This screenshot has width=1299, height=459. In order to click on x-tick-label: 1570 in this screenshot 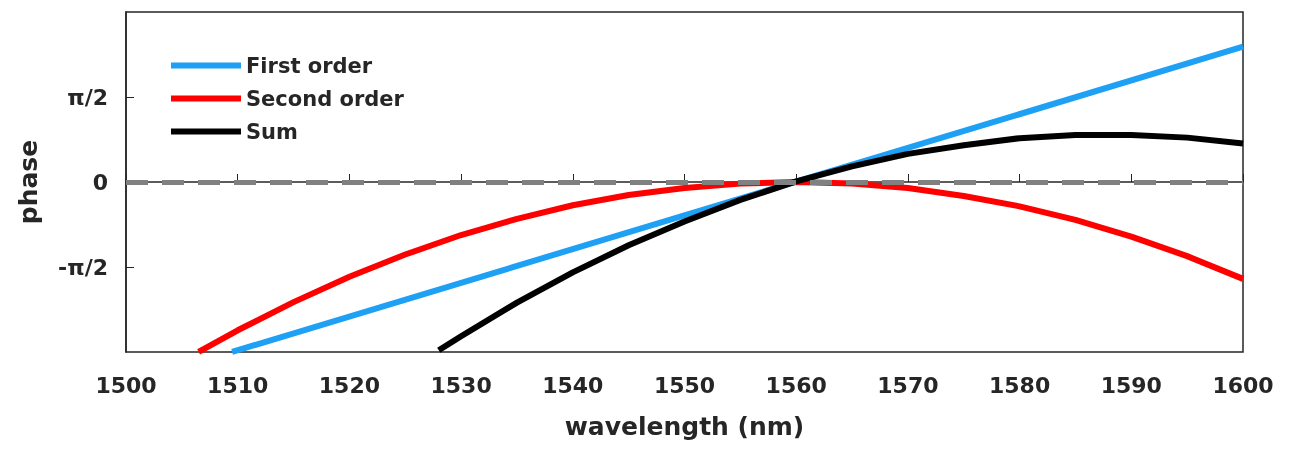, I will do `click(908, 385)`.